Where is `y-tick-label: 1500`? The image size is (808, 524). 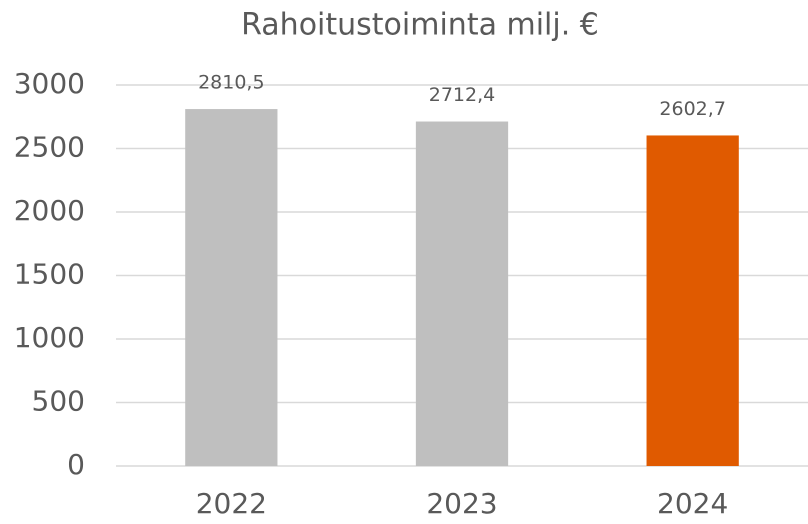 y-tick-label: 1500 is located at coordinates (49, 274).